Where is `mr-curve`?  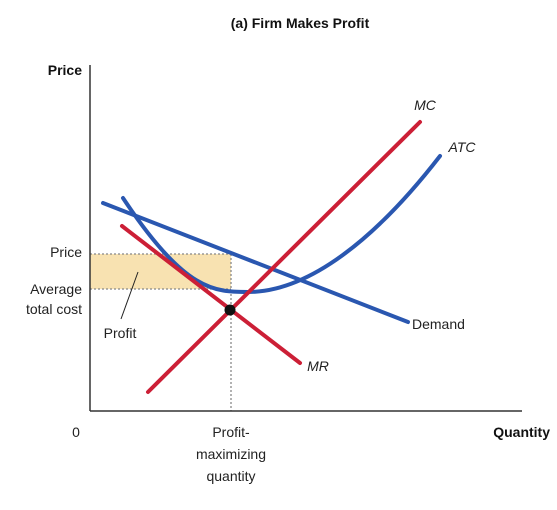
mr-curve is located at coordinates (211, 294).